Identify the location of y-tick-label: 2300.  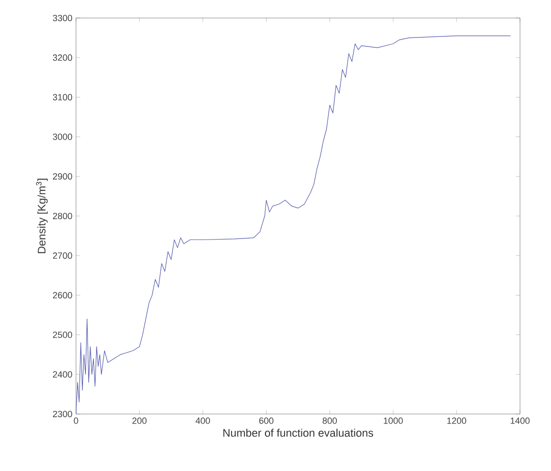
(62, 414).